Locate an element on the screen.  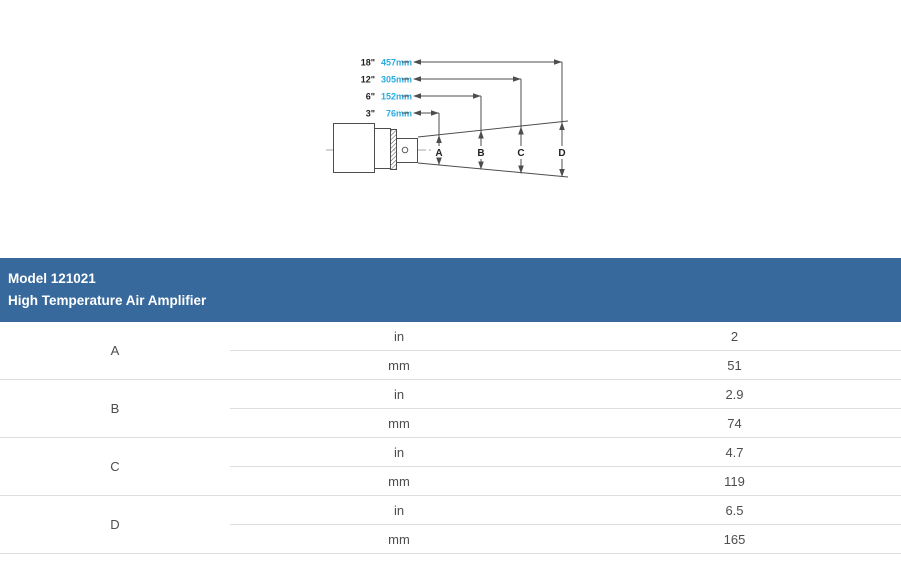
dimension-12in: 12" 305mm C is located at coordinates (443, 124).